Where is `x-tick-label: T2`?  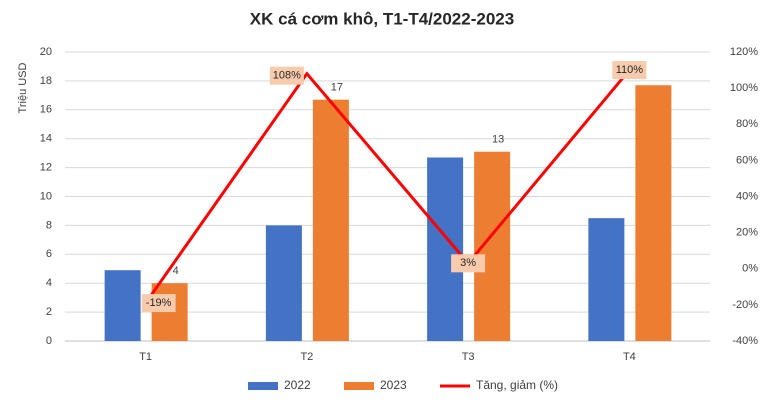
x-tick-label: T2 is located at coordinates (306, 357).